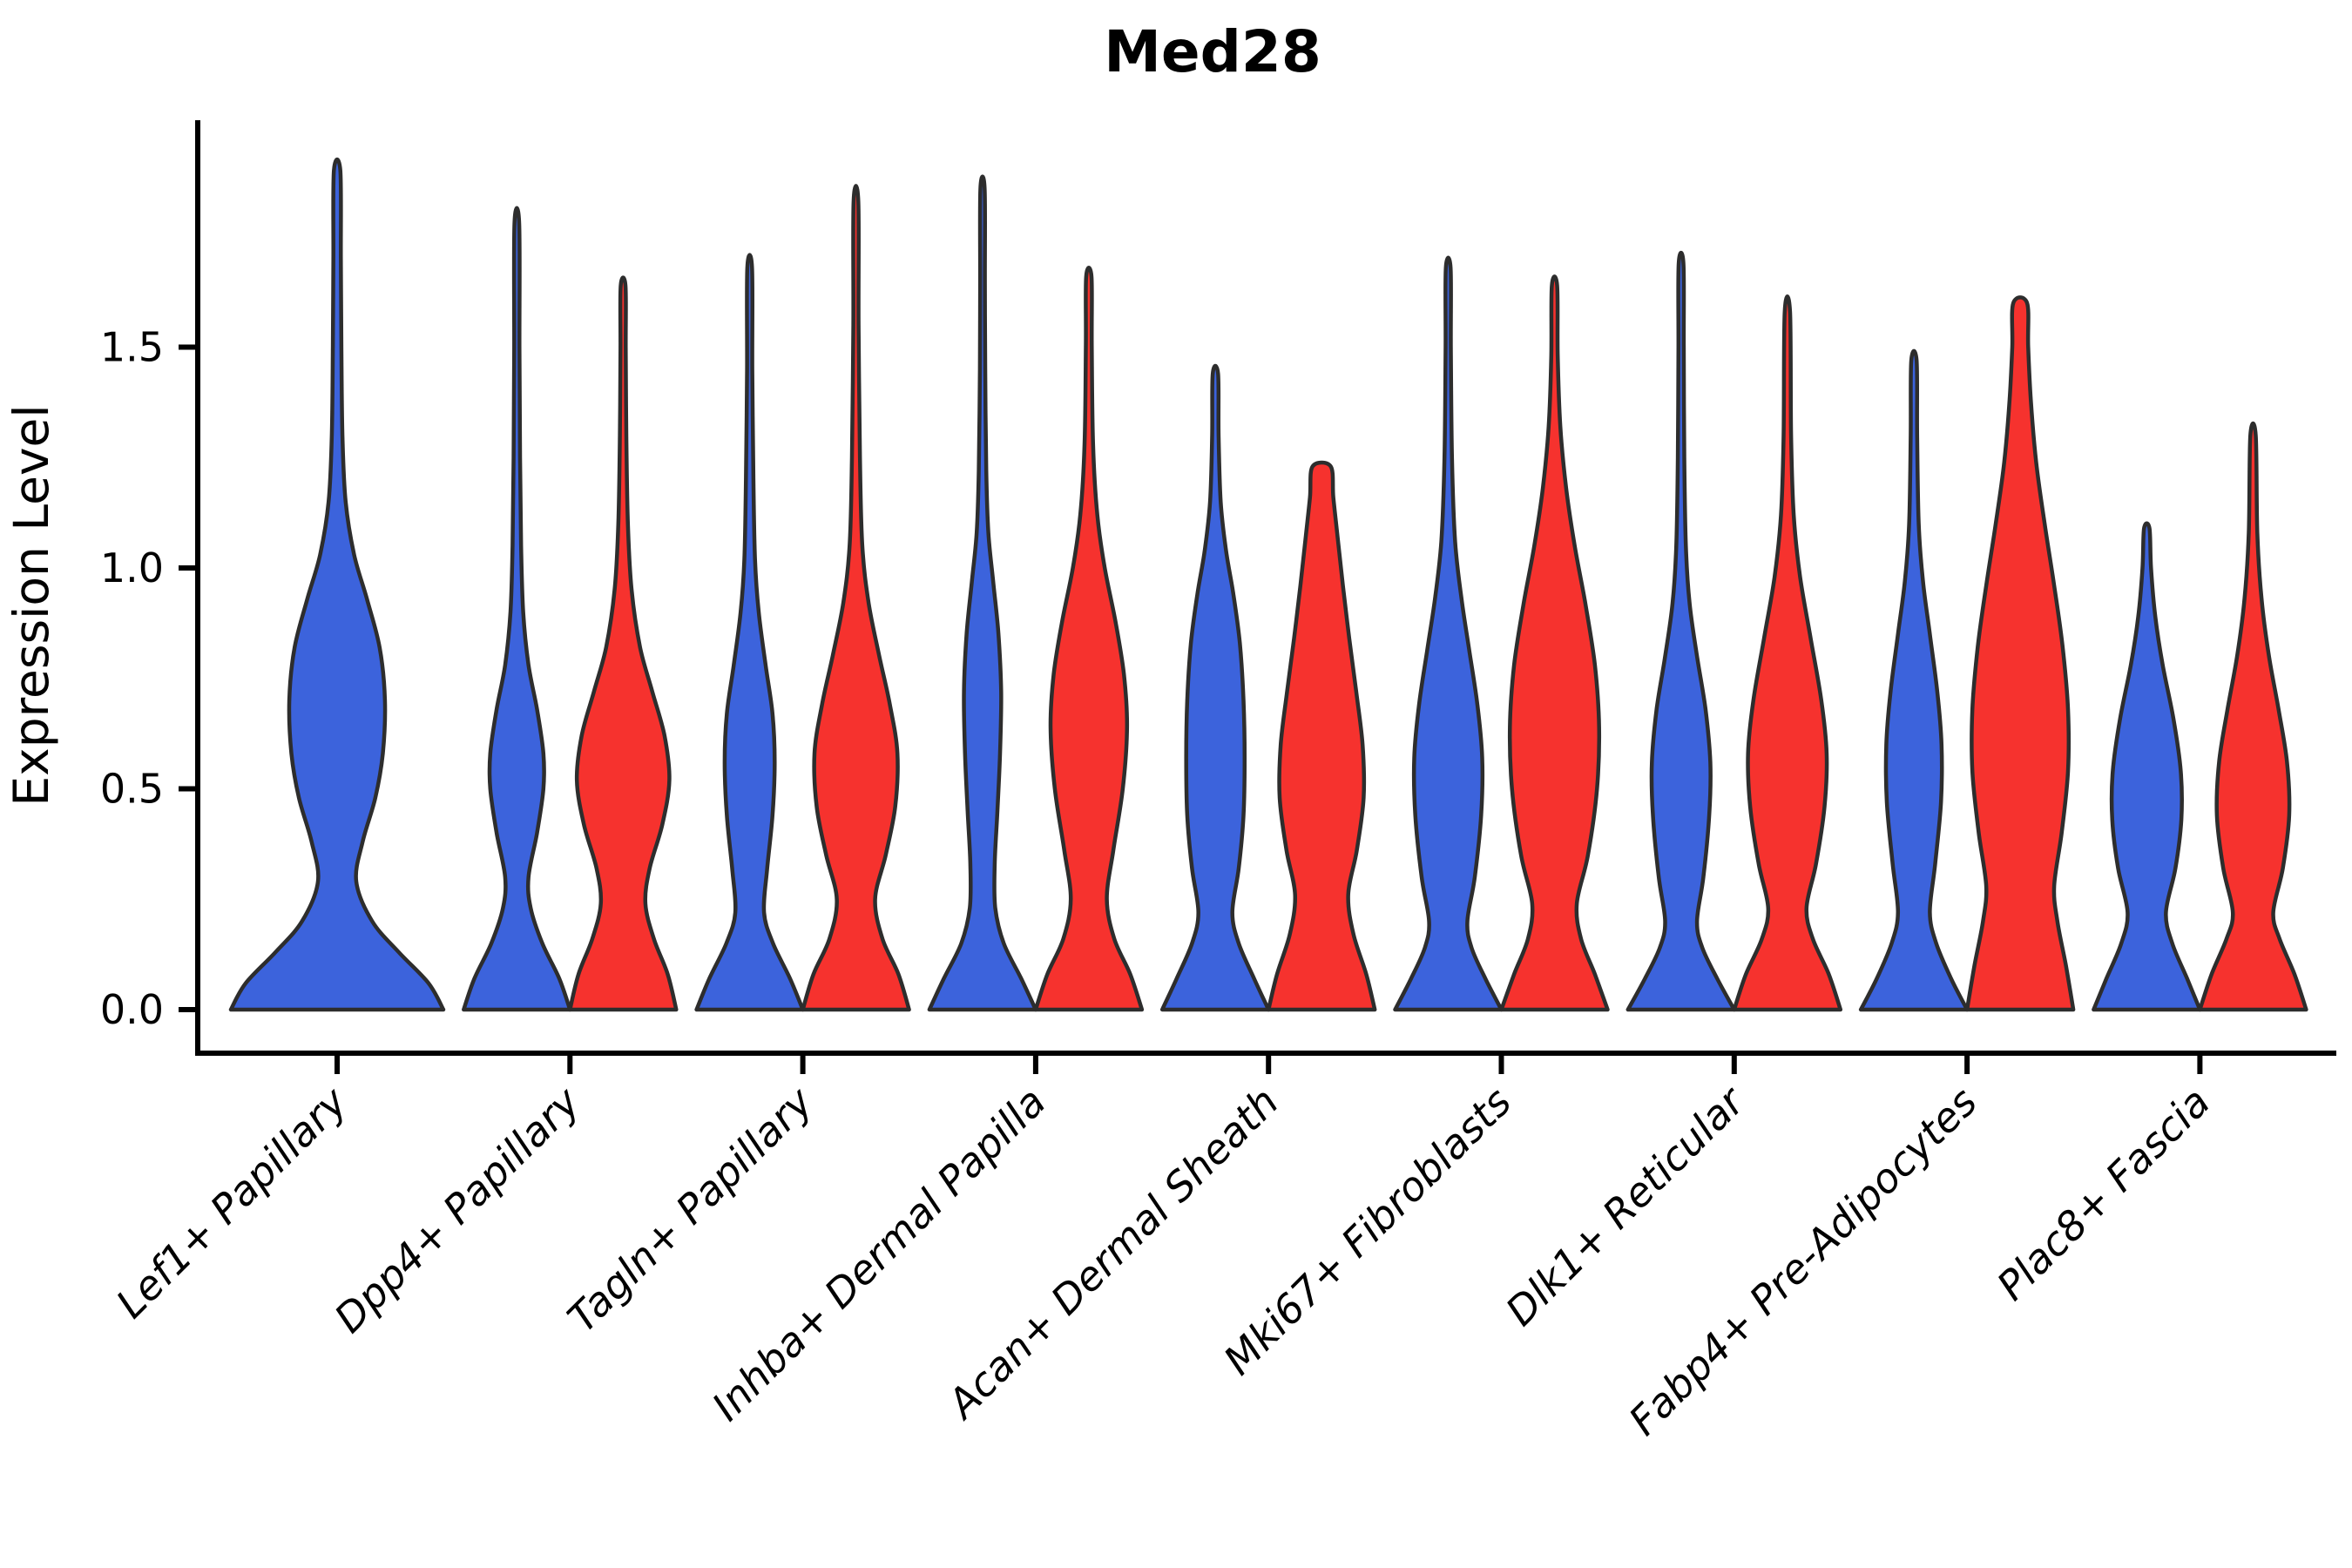 The image size is (2352, 1568). Describe the element at coordinates (1212, 52) in the screenshot. I see `chart-title: Med28` at that location.